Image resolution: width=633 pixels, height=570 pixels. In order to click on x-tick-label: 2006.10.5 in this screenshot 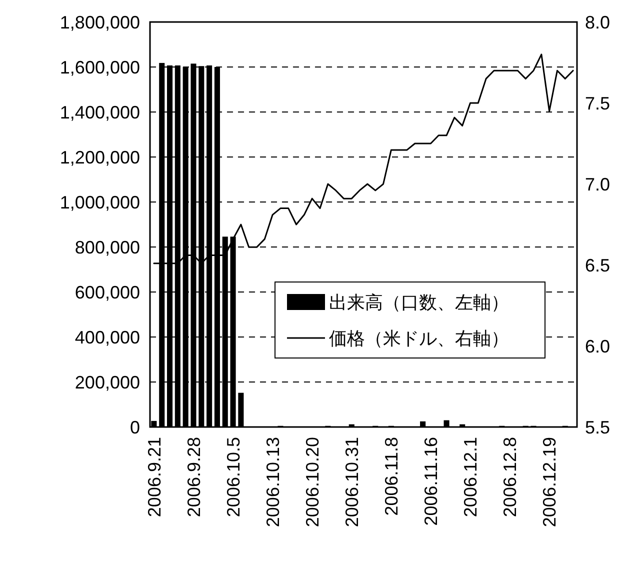, I will do `click(233, 477)`.